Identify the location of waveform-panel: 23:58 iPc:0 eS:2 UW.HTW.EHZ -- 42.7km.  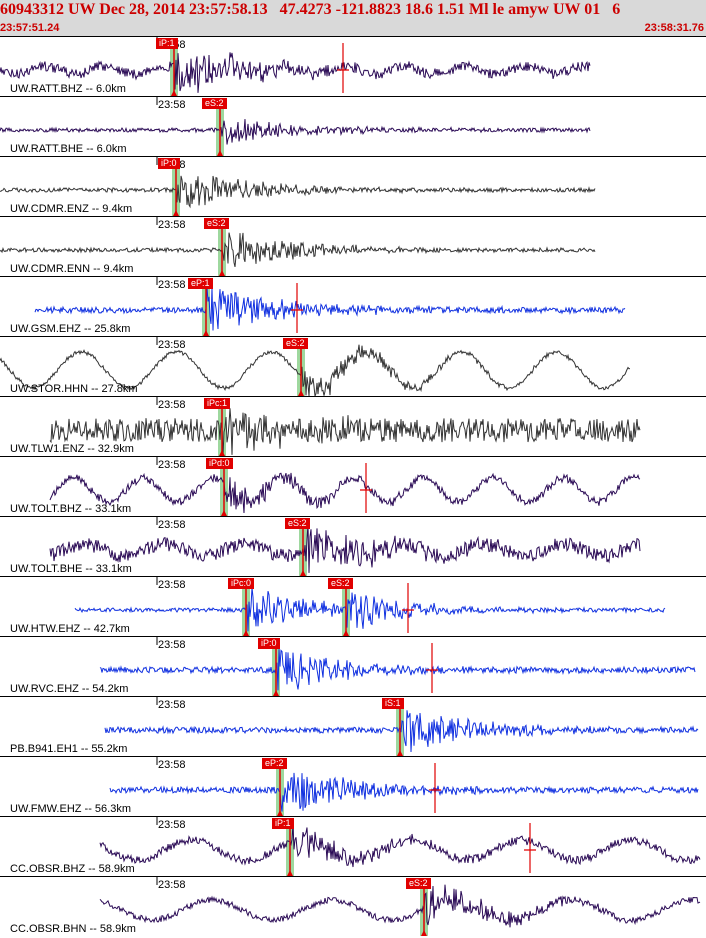
(353, 606).